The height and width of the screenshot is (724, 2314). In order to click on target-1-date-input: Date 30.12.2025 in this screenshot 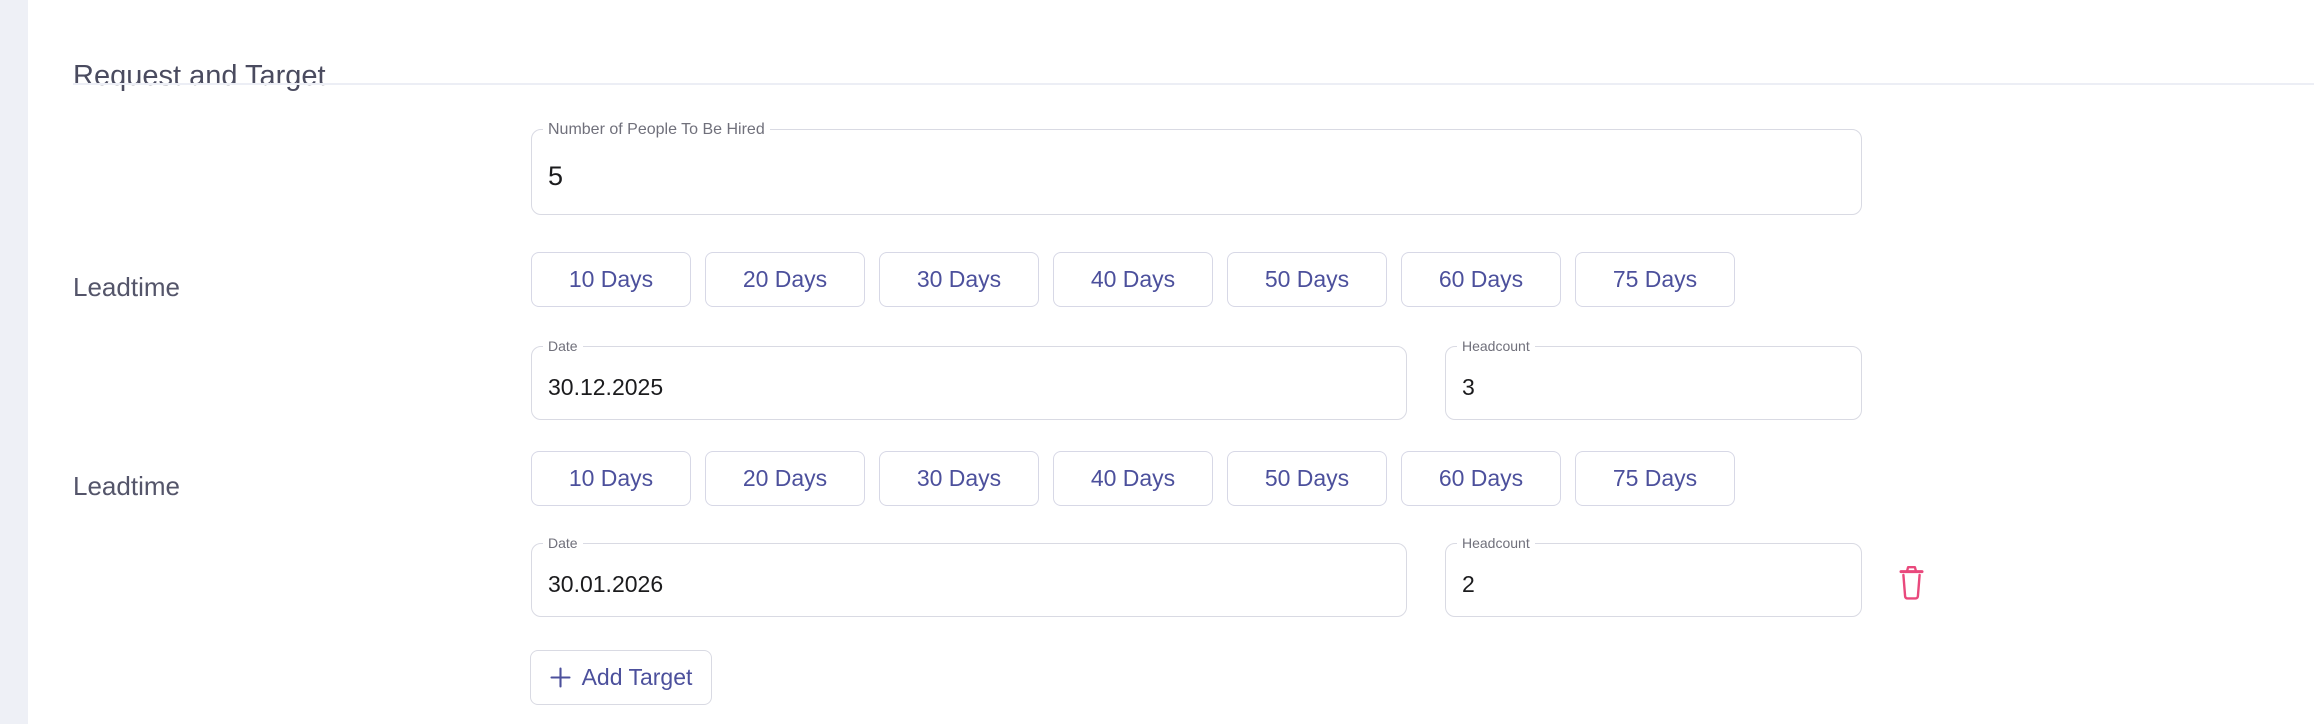, I will do `click(969, 379)`.